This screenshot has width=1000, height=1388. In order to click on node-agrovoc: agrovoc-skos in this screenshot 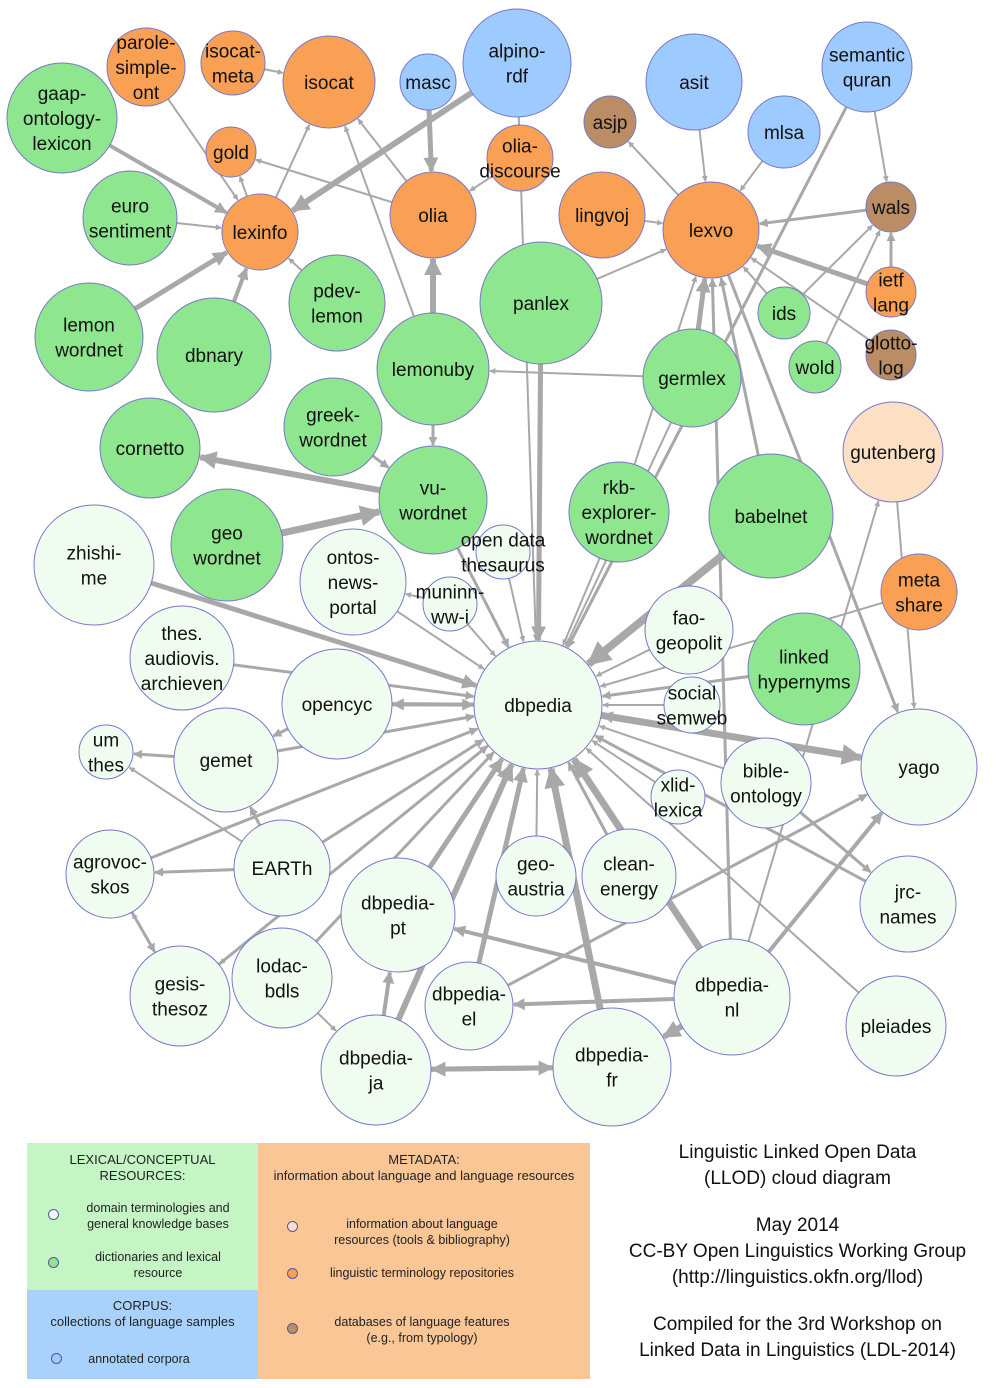, I will do `click(110, 874)`.